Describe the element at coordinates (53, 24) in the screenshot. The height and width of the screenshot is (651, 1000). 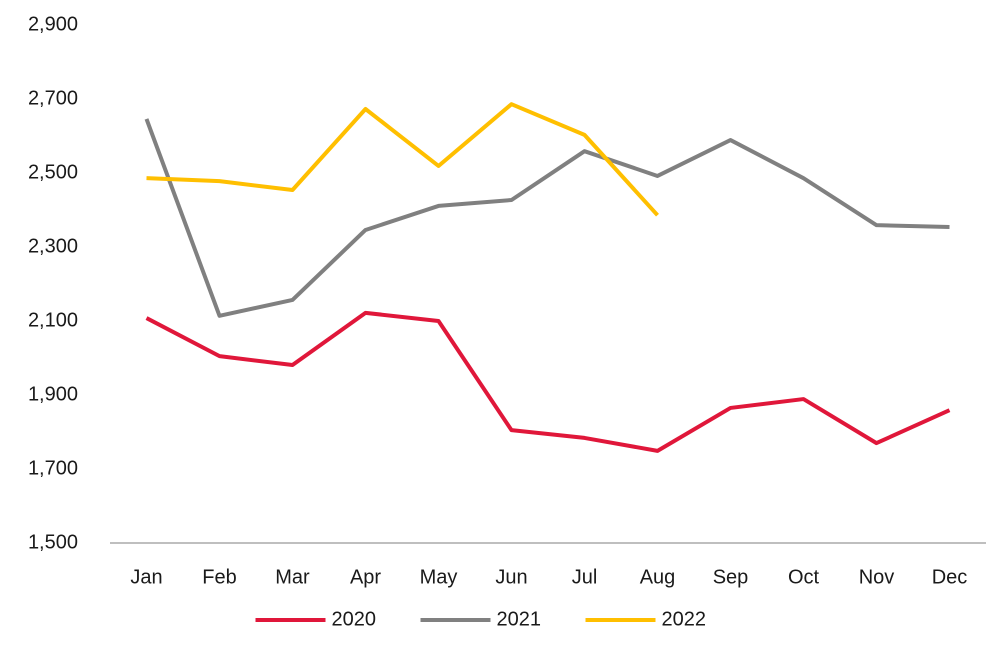
I see `y-tick-label: 2,900` at that location.